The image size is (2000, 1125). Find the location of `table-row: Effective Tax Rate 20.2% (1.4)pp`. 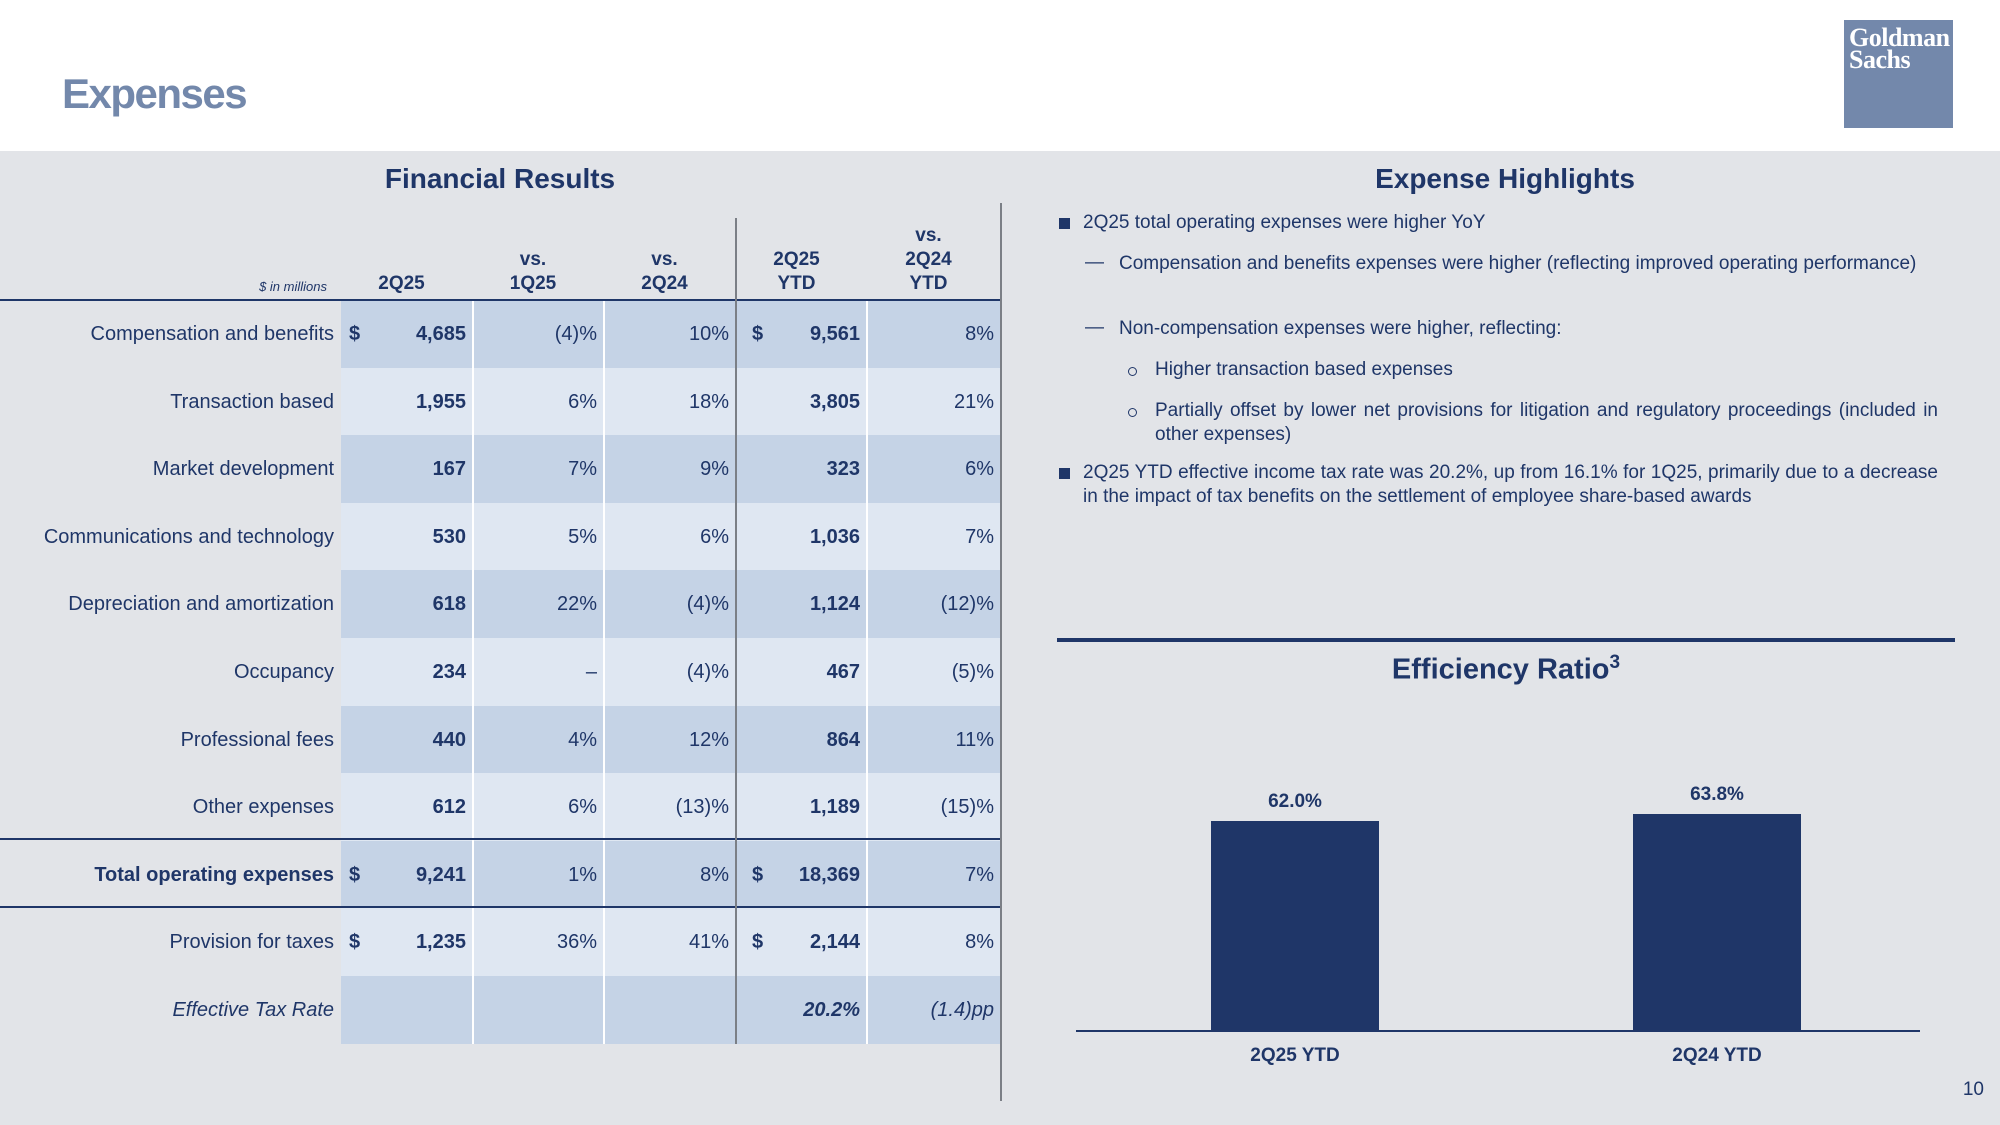

table-row: Effective Tax Rate 20.2% (1.4)pp is located at coordinates (500, 1010).